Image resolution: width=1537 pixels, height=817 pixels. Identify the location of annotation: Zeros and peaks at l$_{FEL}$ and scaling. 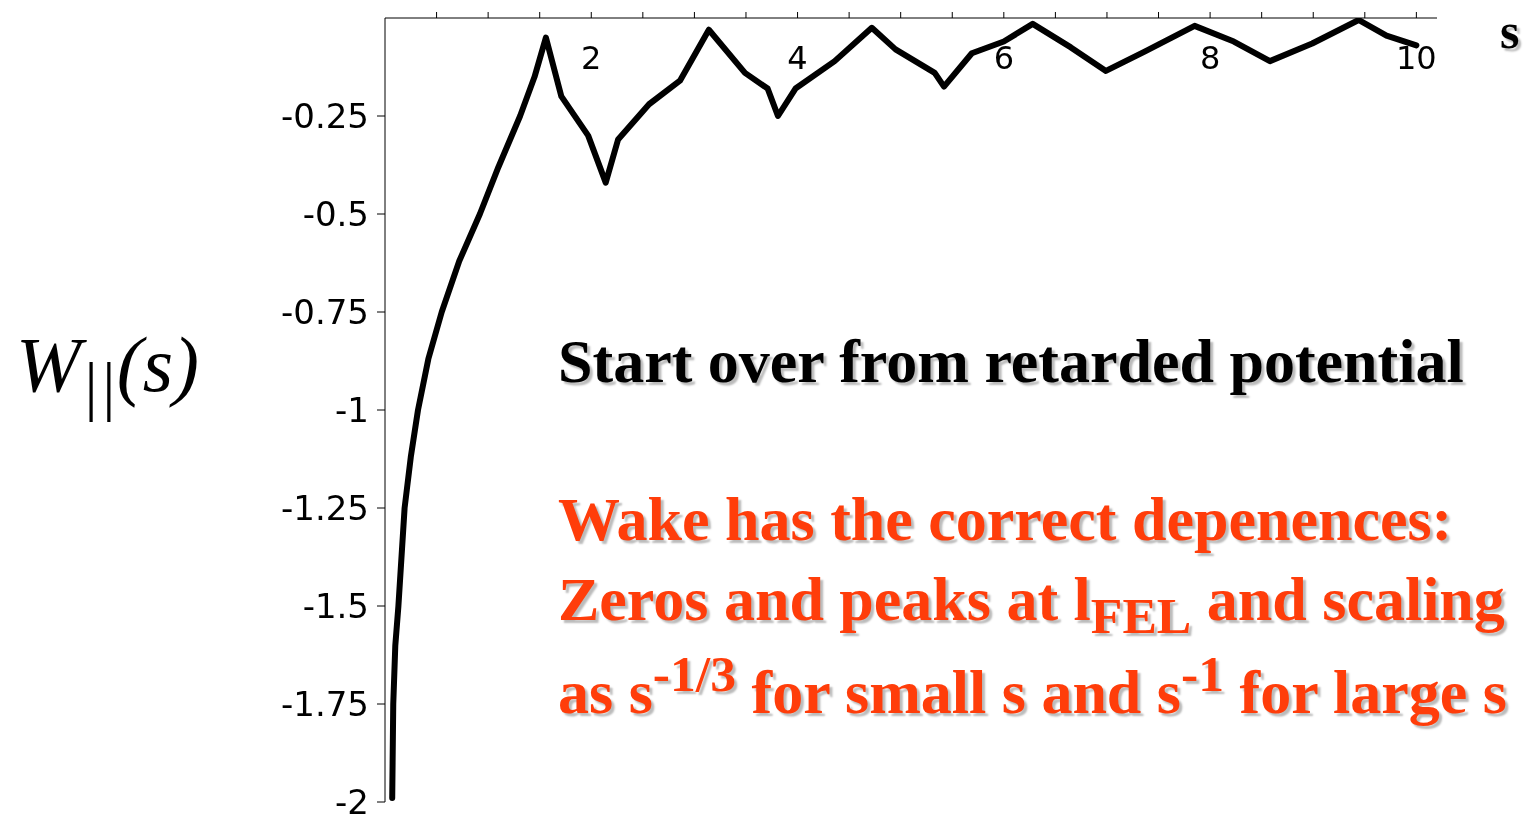
(1031, 605).